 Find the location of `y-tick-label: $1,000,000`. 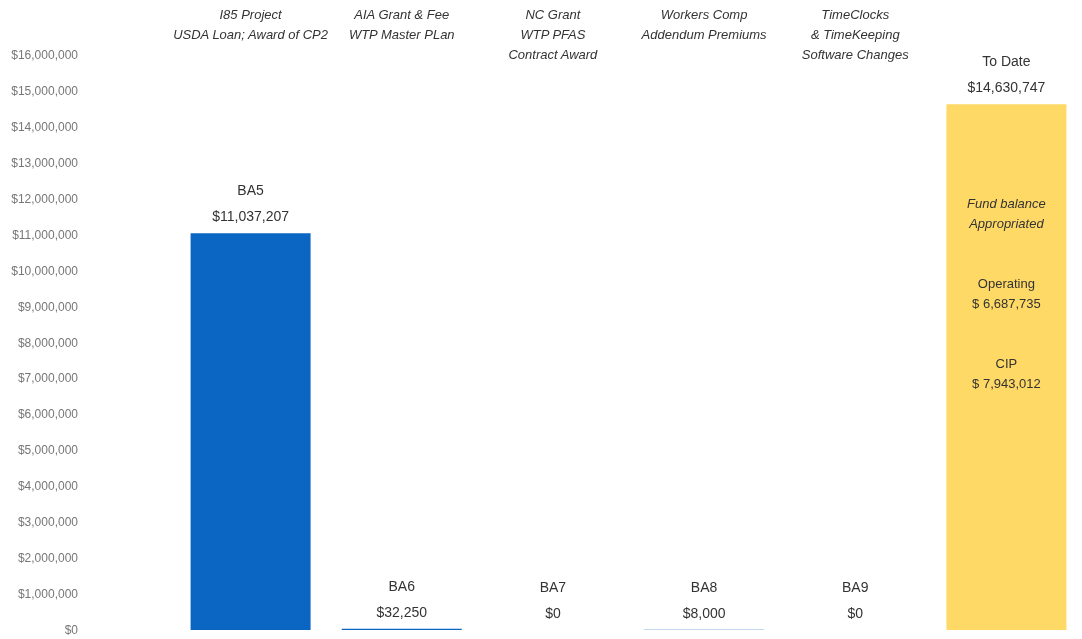

y-tick-label: $1,000,000 is located at coordinates (48, 594).